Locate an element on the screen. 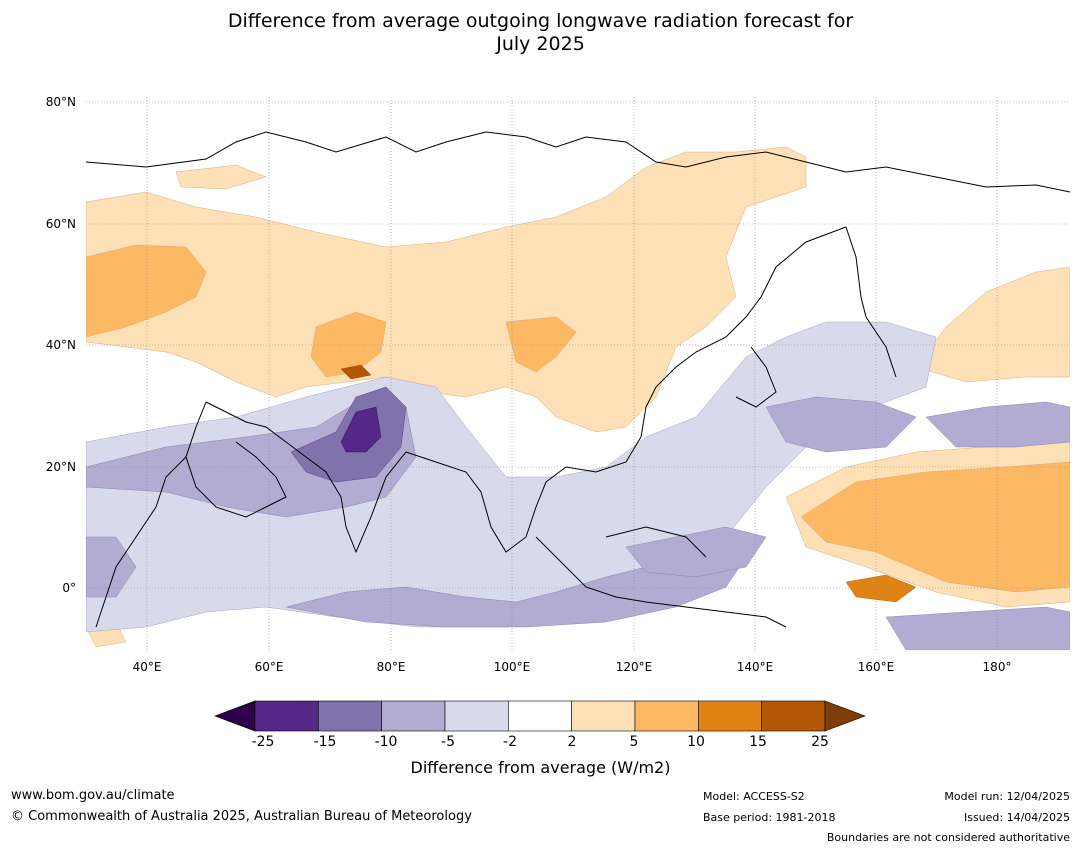 This screenshot has width=1081, height=850. anomaly-region-caspian is located at coordinates (348, 344).